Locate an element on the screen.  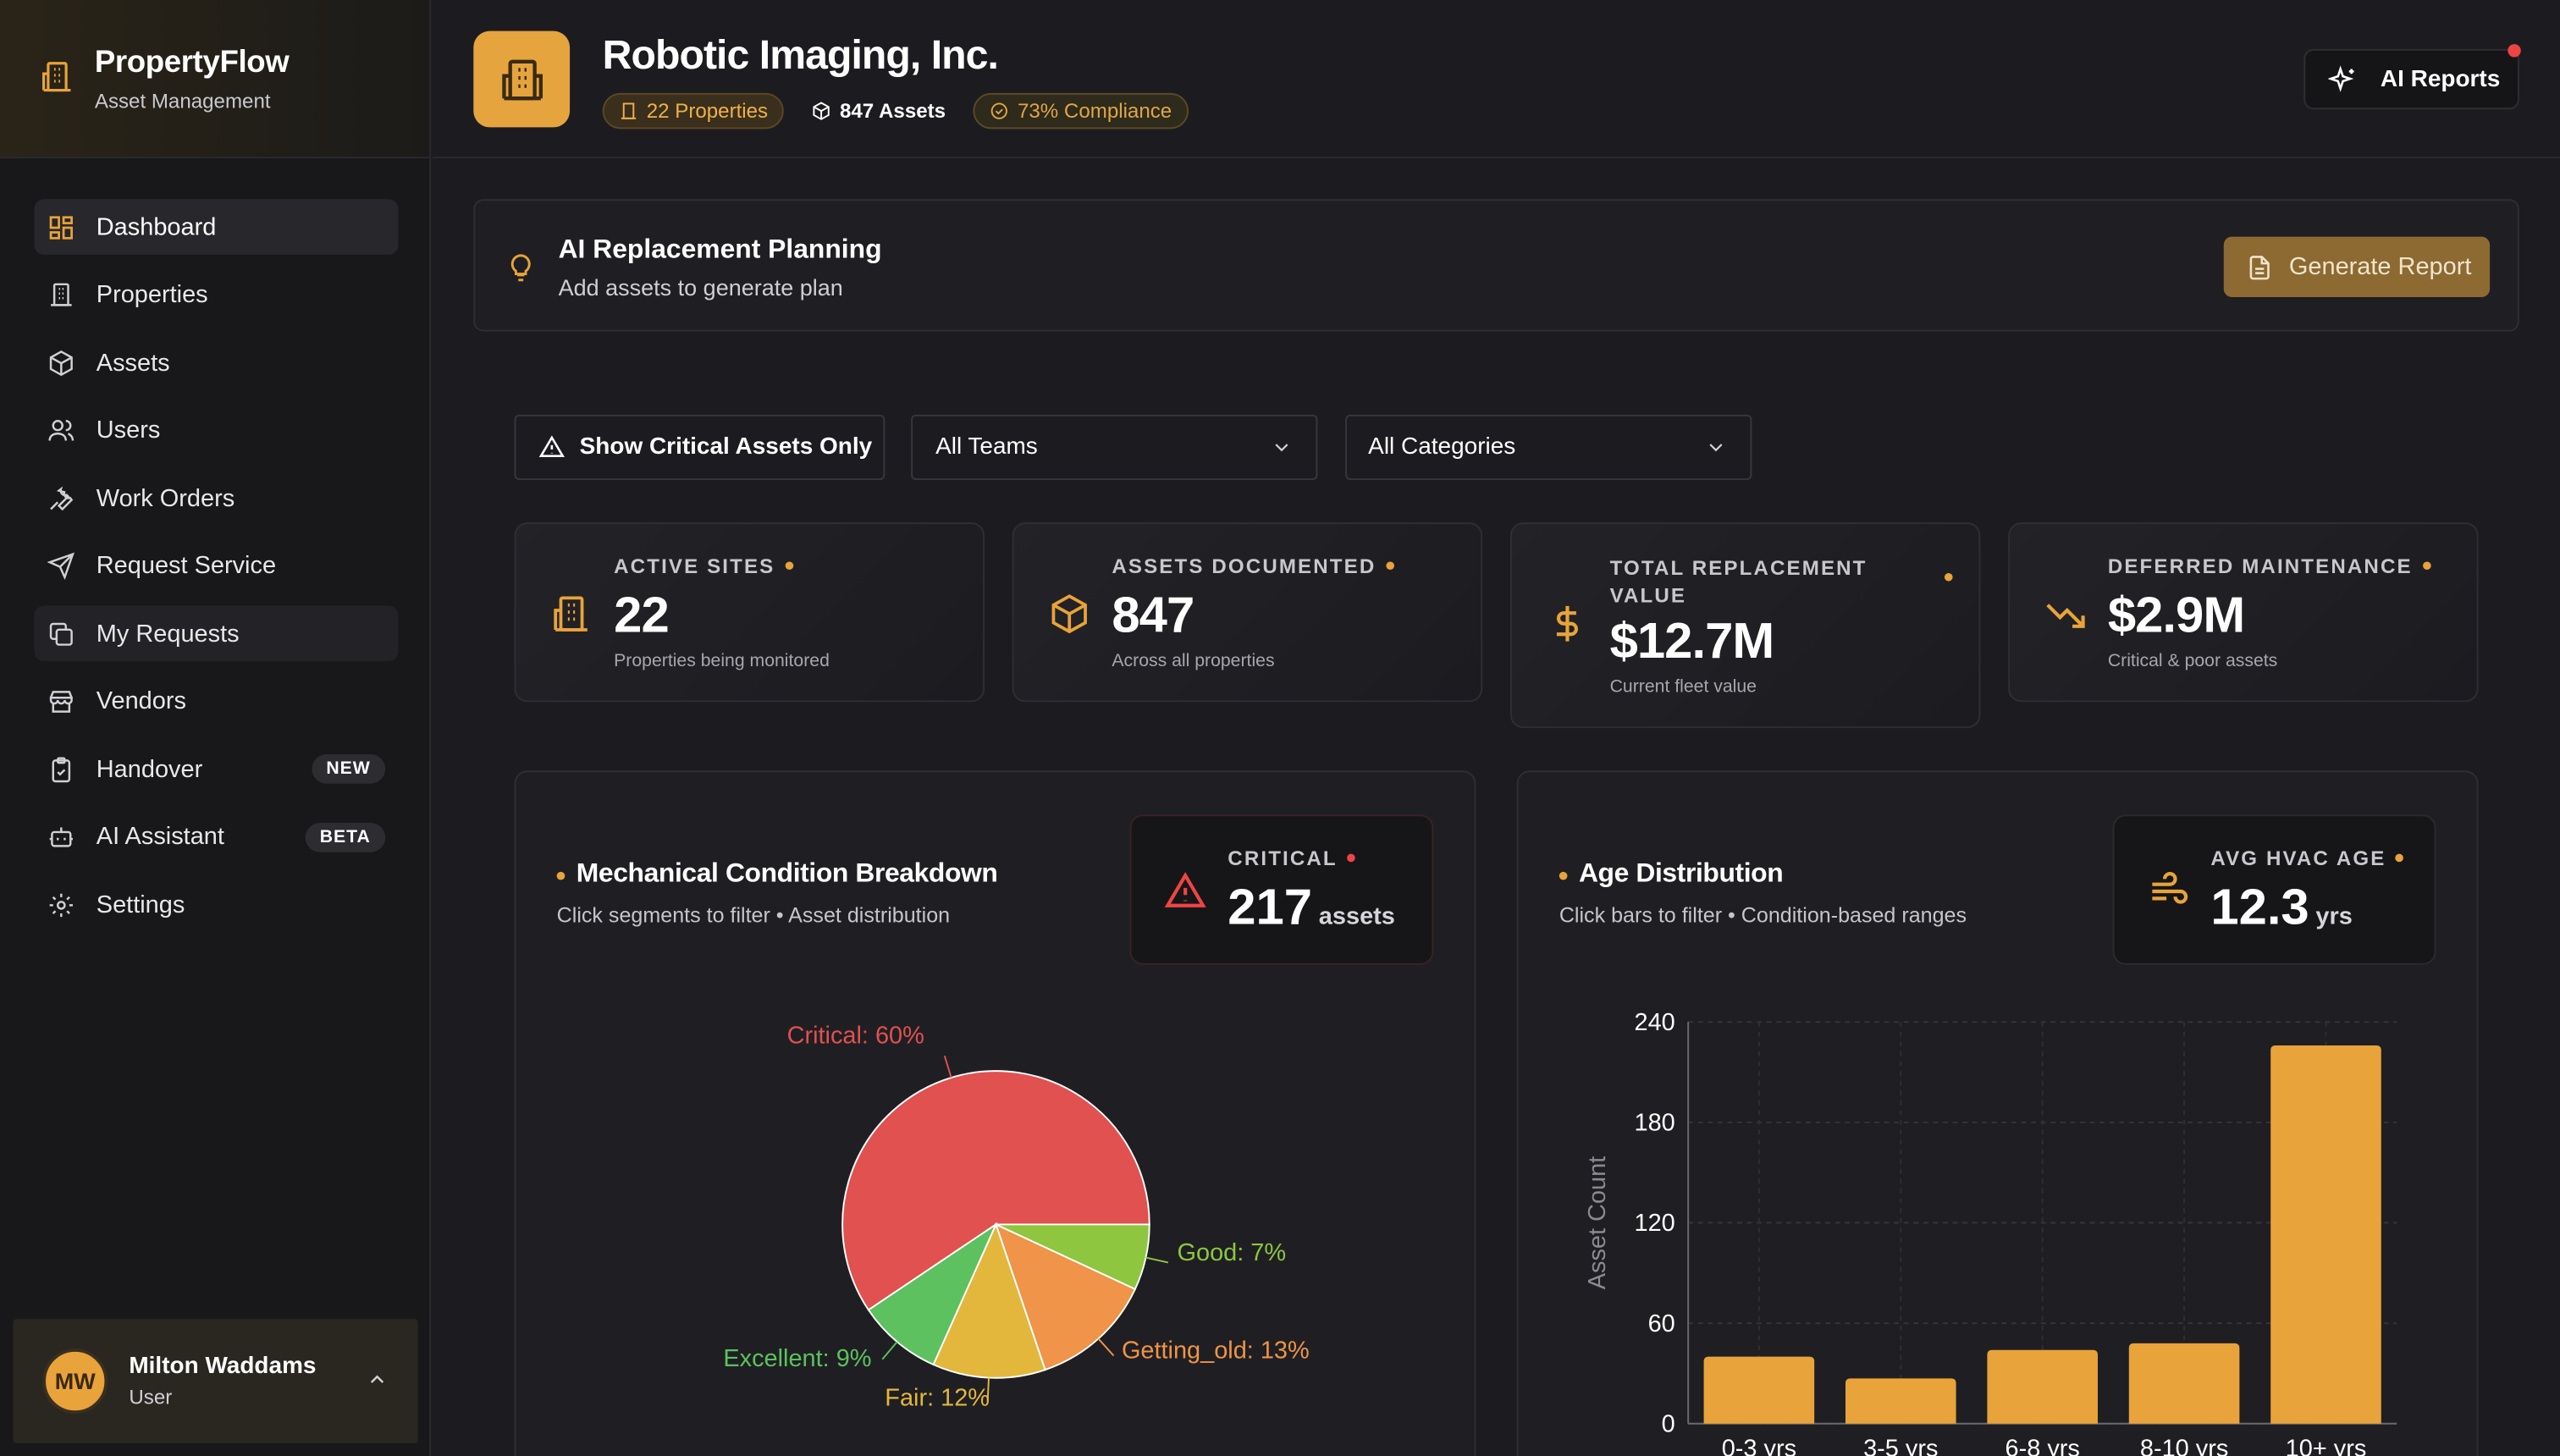
user-role: User is located at coordinates (151, 1397).